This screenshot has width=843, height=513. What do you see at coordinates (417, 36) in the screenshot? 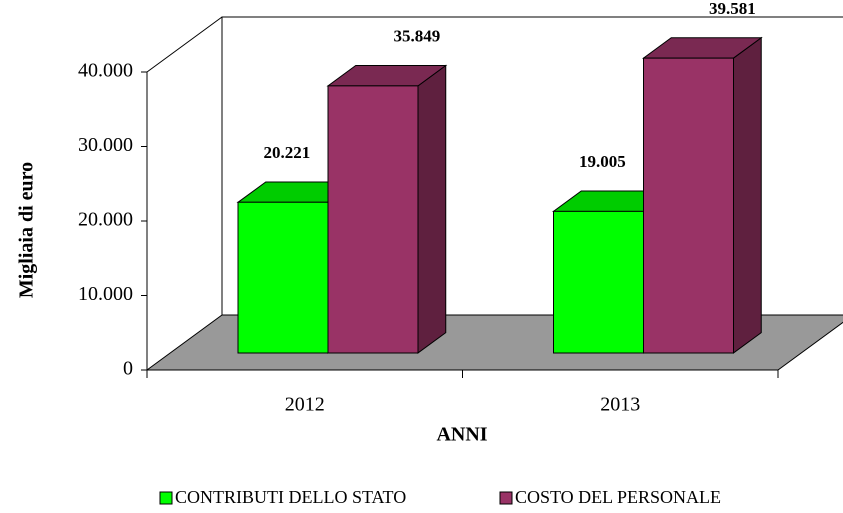
I see `value-label: 35.849` at bounding box center [417, 36].